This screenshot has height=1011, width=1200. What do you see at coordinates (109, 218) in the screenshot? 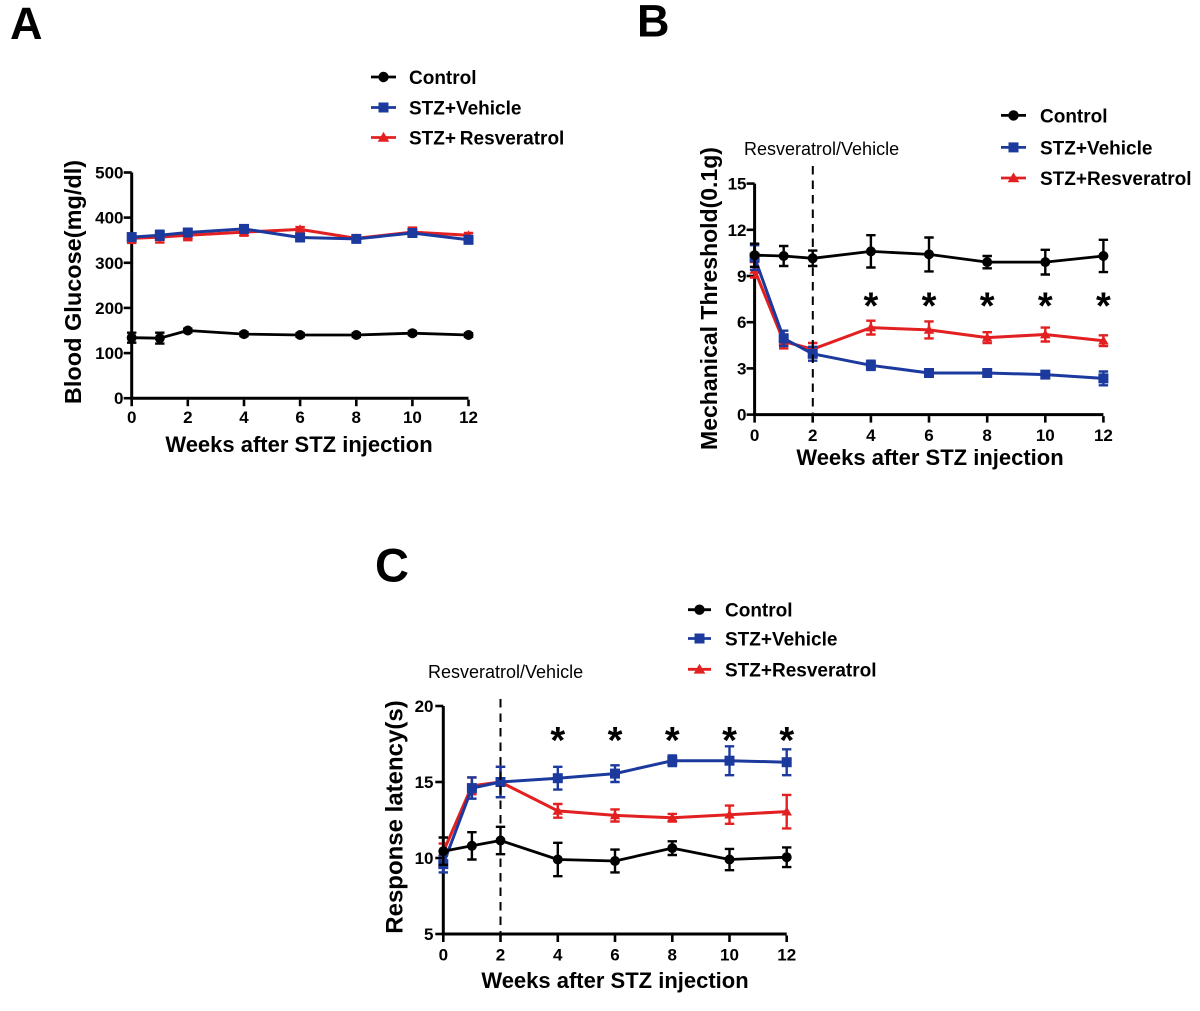
I see `svg-text: 400` at bounding box center [109, 218].